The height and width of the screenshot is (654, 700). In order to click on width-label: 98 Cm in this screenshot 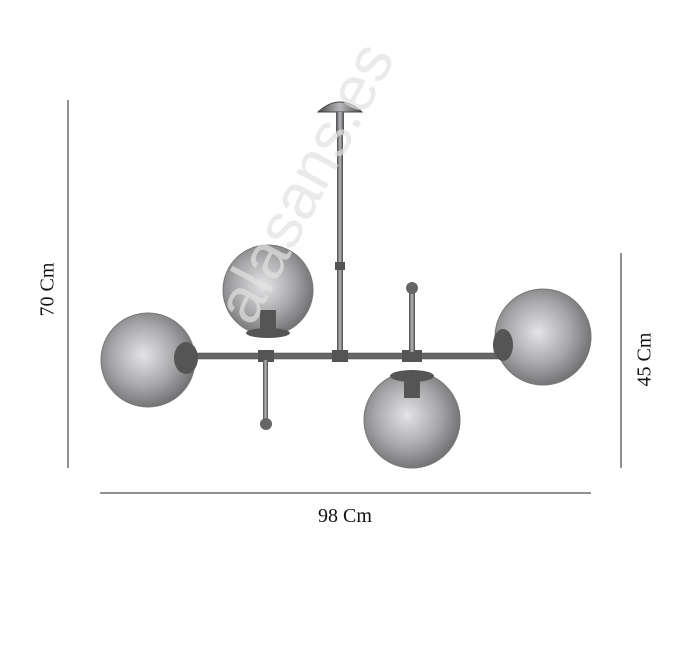, I will do `click(345, 516)`.